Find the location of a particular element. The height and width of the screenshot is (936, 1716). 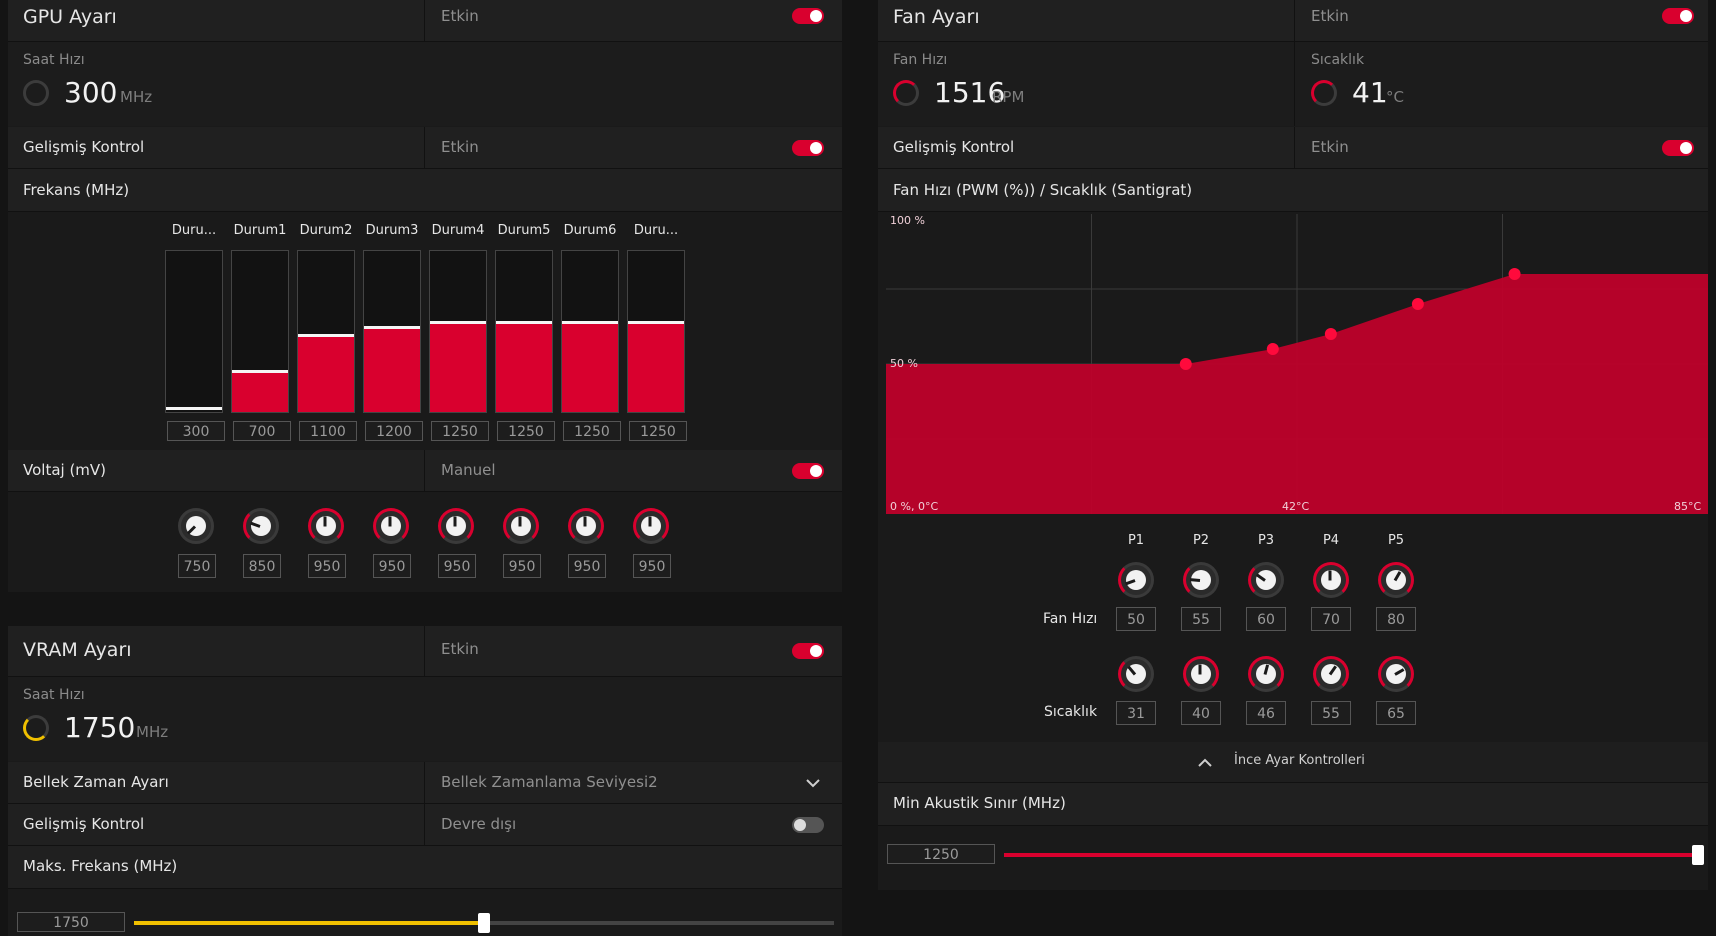

gpu-enable-toggle is located at coordinates (808, 16).